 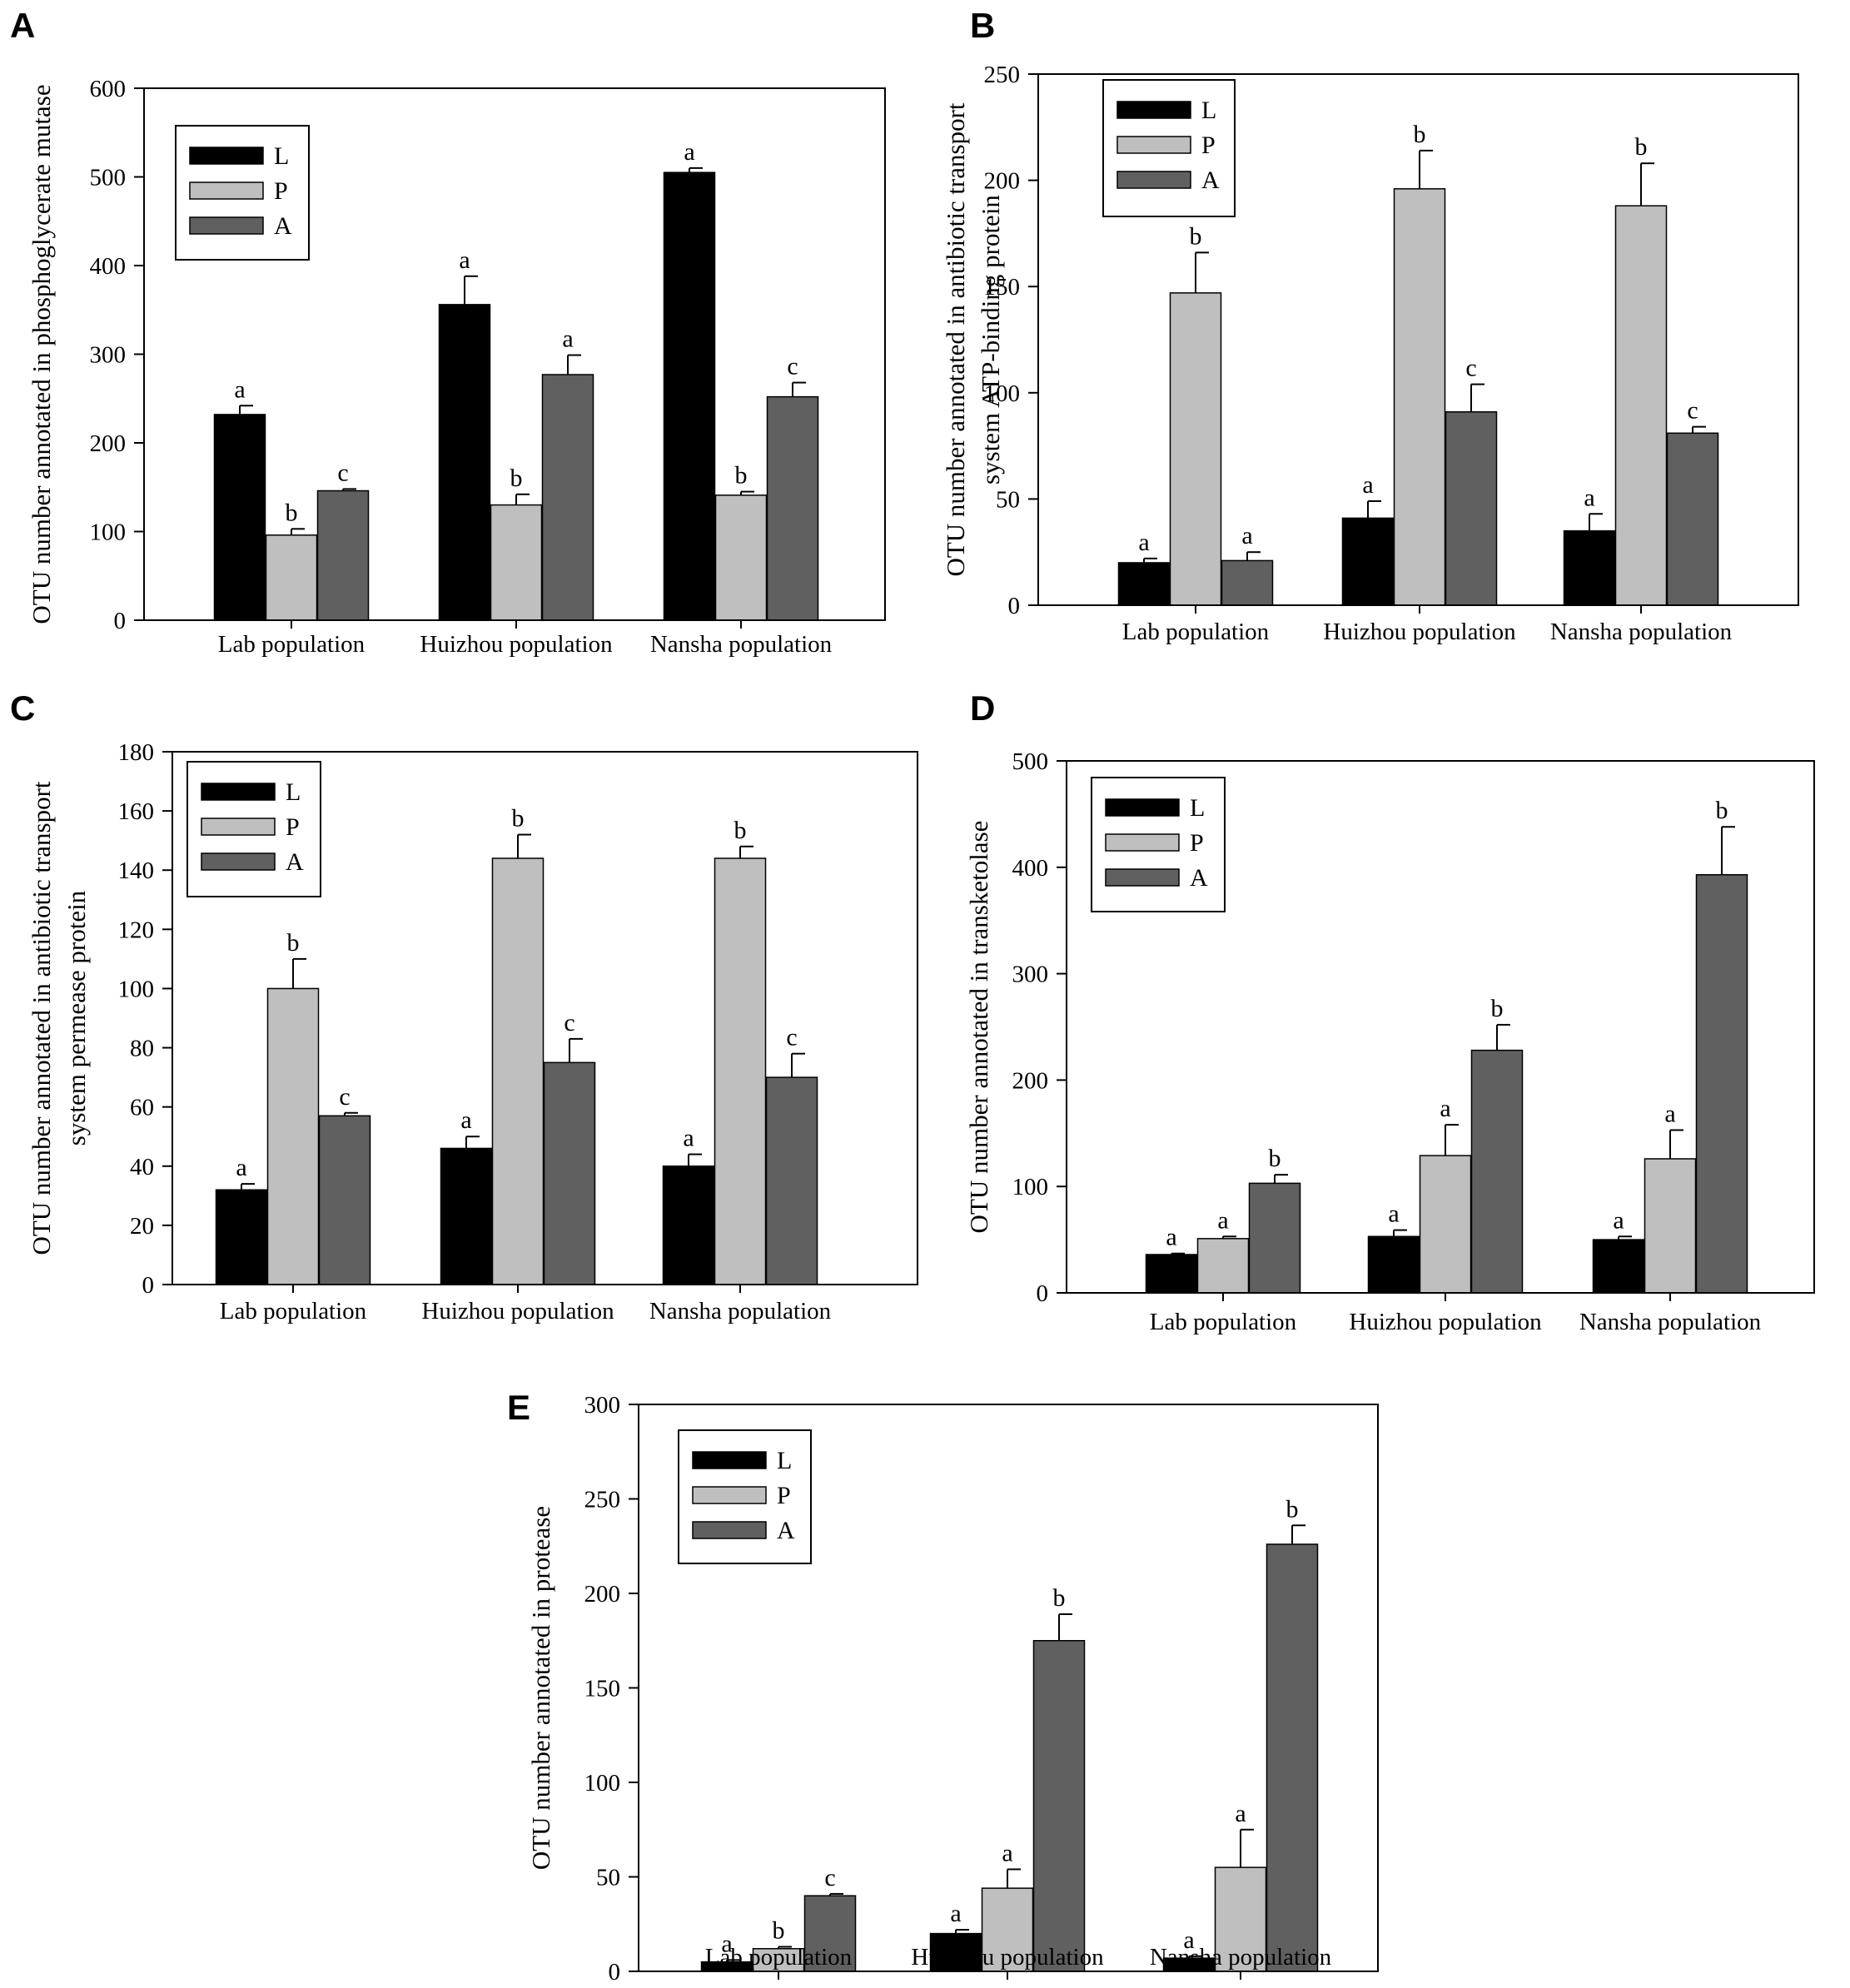 I want to click on y-tick-label: 20, so click(x=142, y=1226).